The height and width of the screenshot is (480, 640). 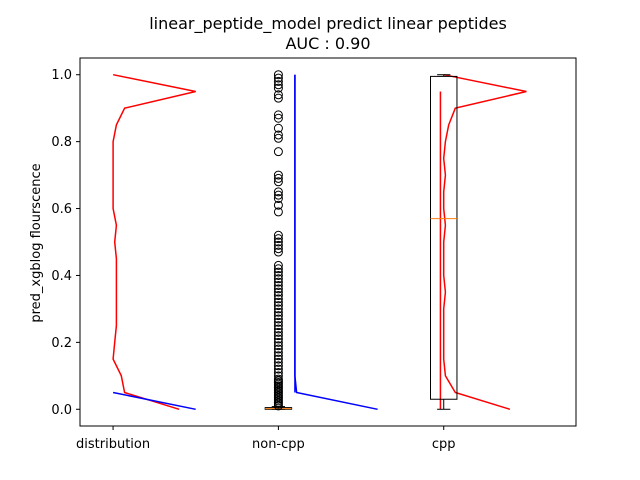 What do you see at coordinates (444, 444) in the screenshot?
I see `x-tick-label: cpp` at bounding box center [444, 444].